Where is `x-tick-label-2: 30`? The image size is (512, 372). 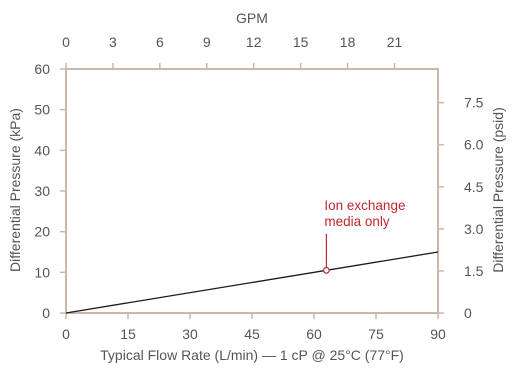
x-tick-label-2: 30 is located at coordinates (190, 334).